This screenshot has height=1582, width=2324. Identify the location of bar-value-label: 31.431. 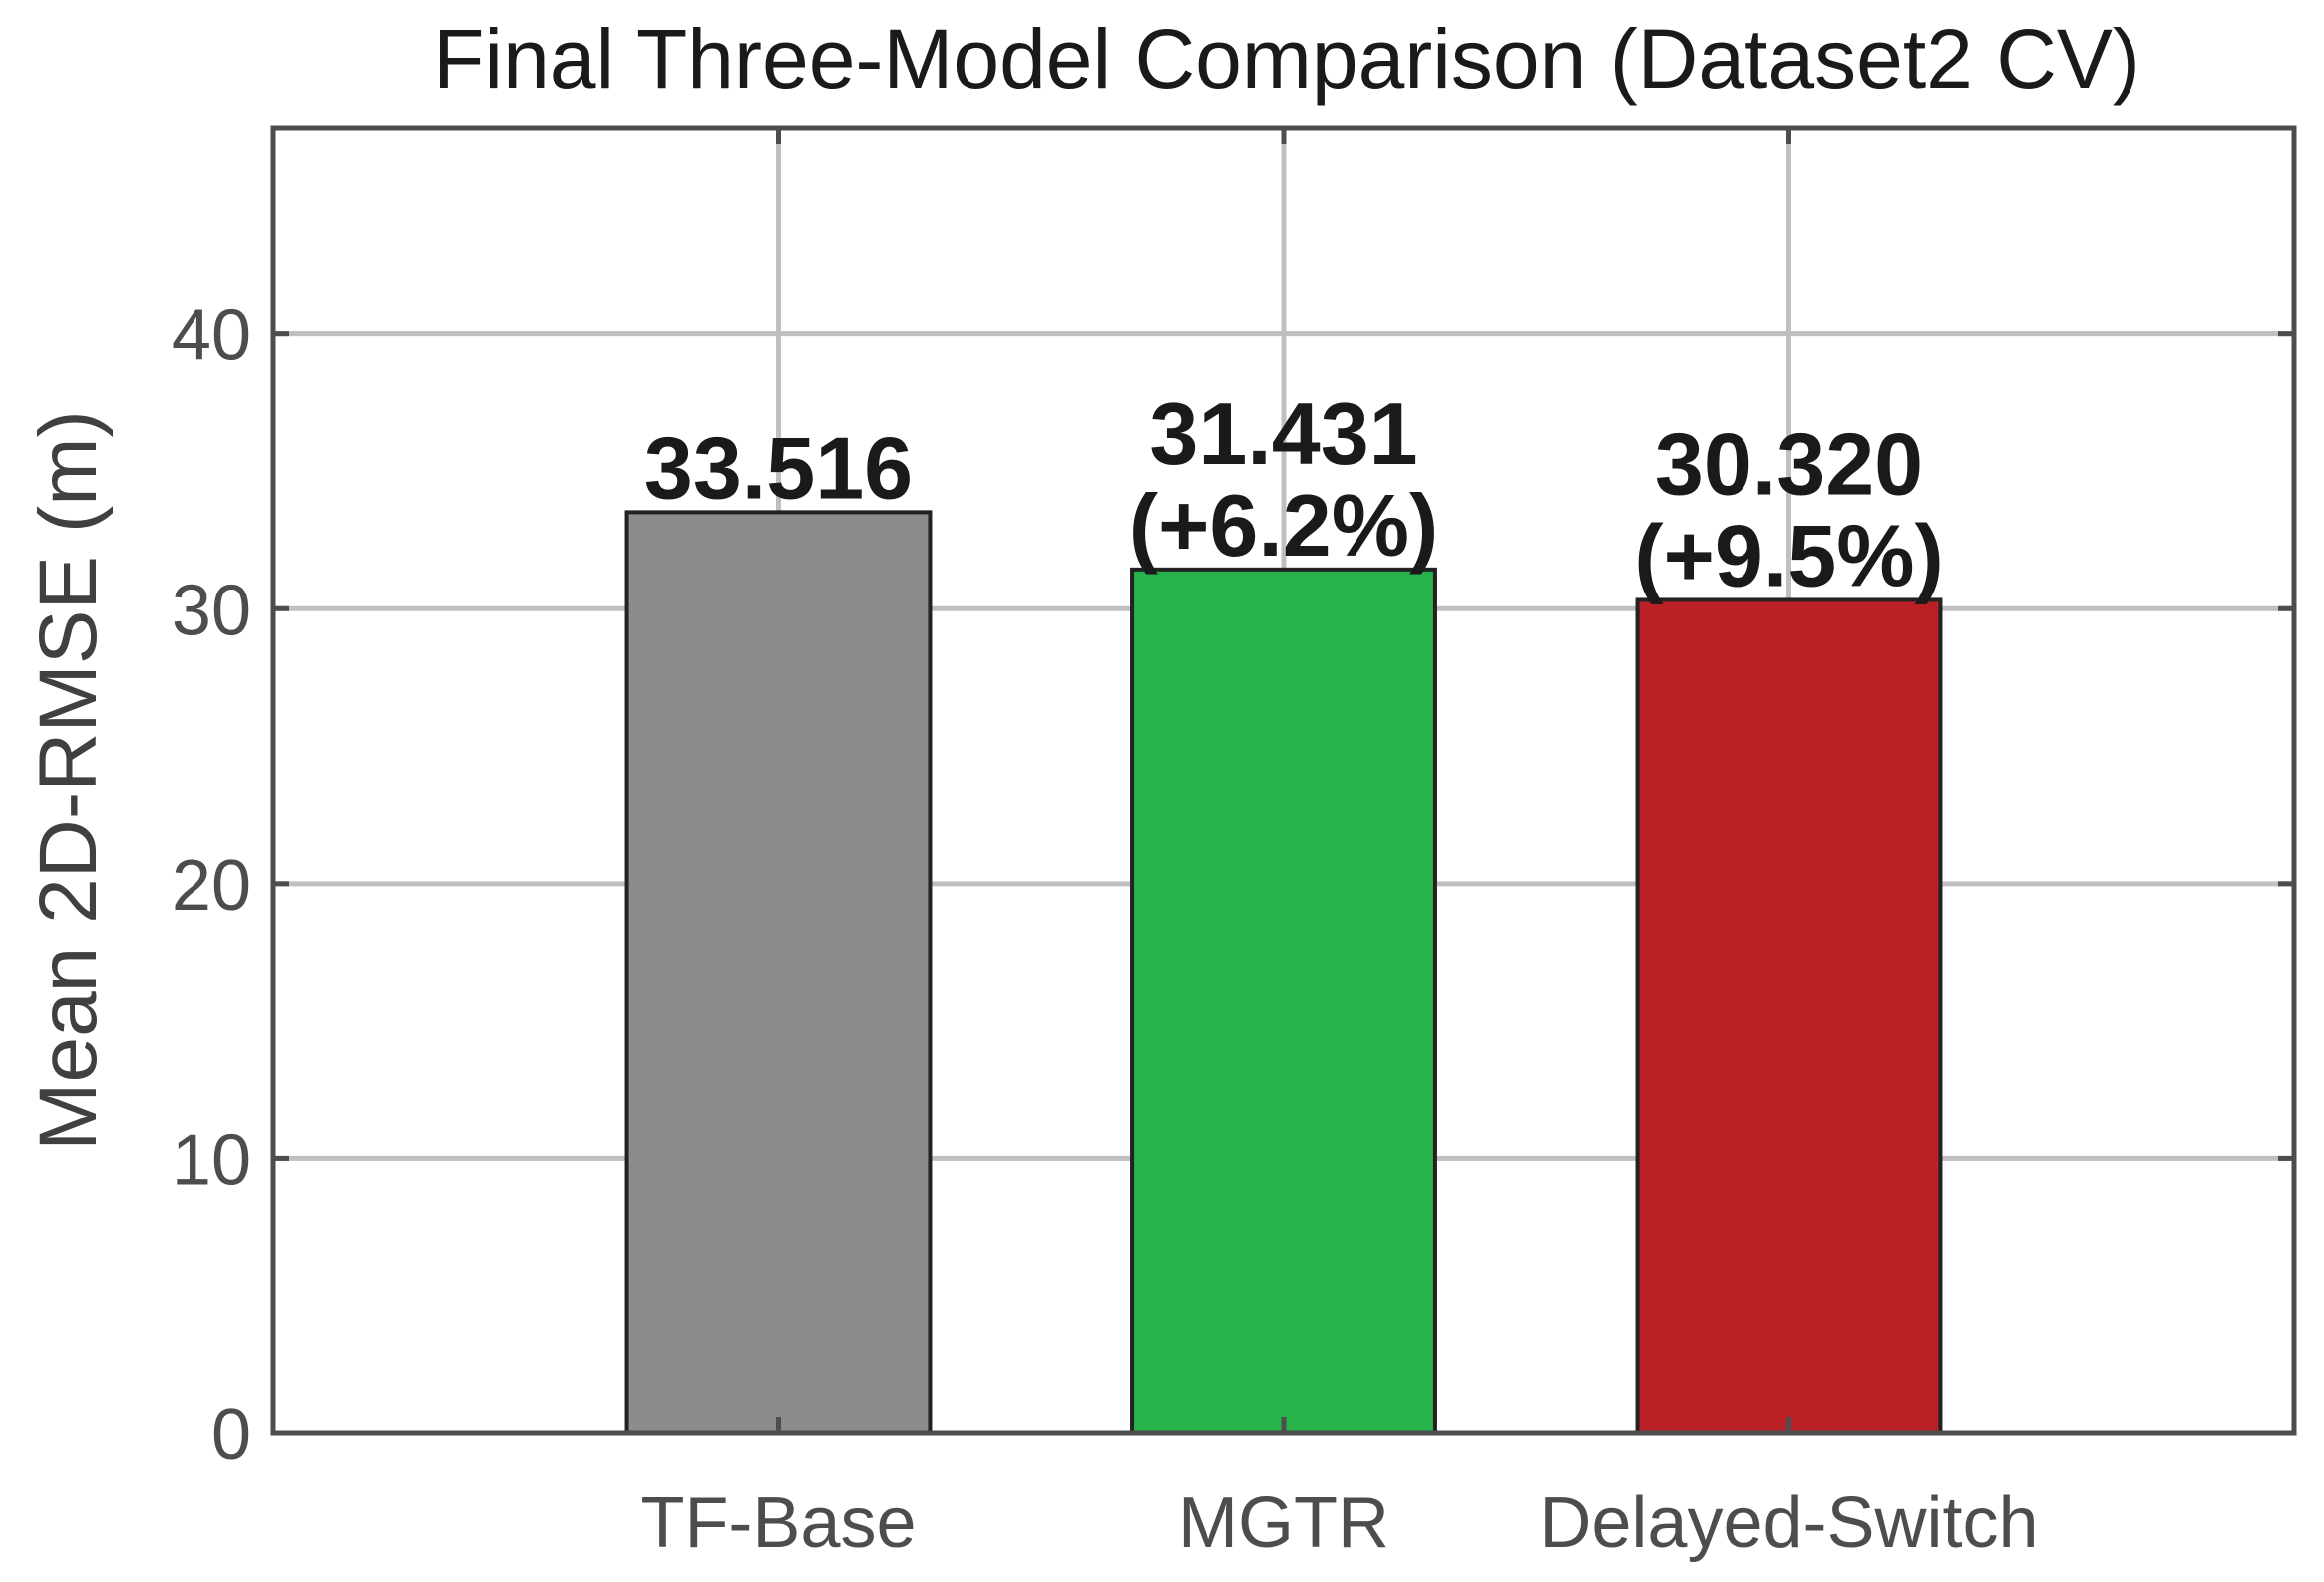
(1283, 434).